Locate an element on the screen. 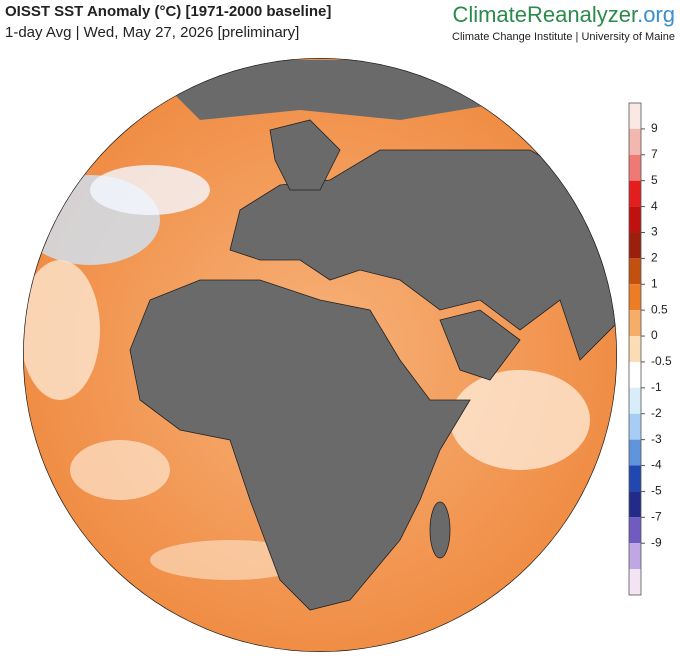 The height and width of the screenshot is (658, 680). colorbar-frame is located at coordinates (635, 349).